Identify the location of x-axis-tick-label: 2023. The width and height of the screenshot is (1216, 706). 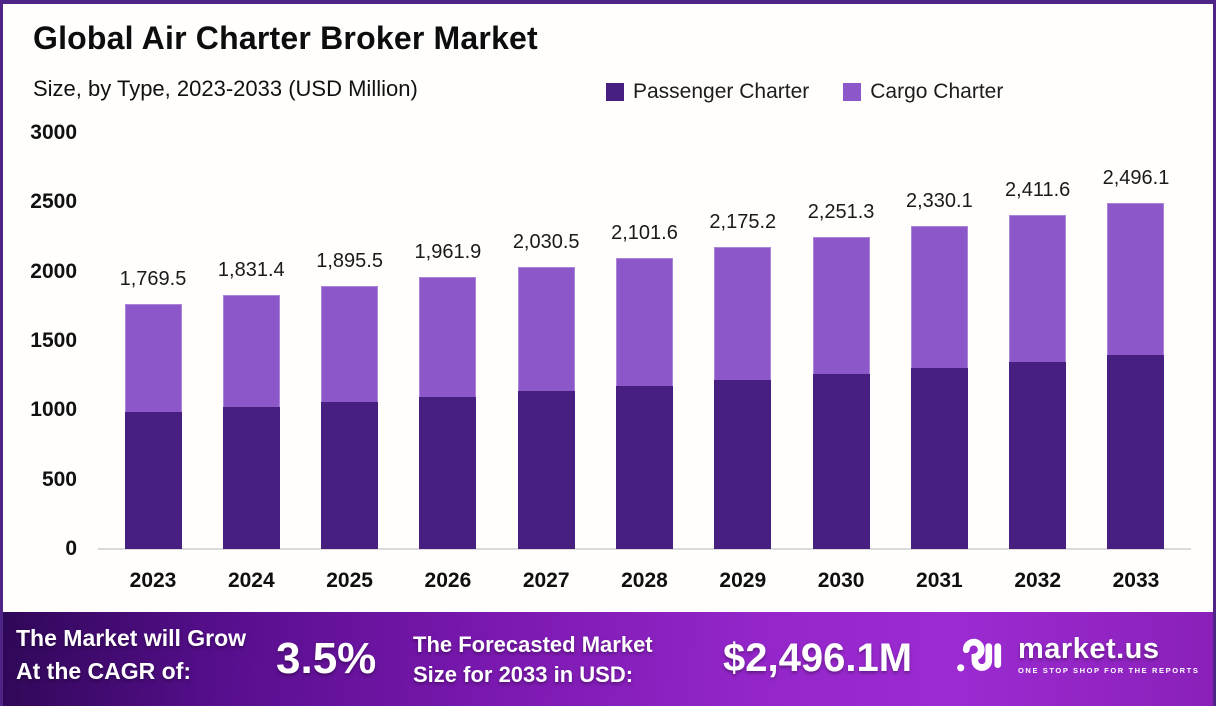
(153, 580).